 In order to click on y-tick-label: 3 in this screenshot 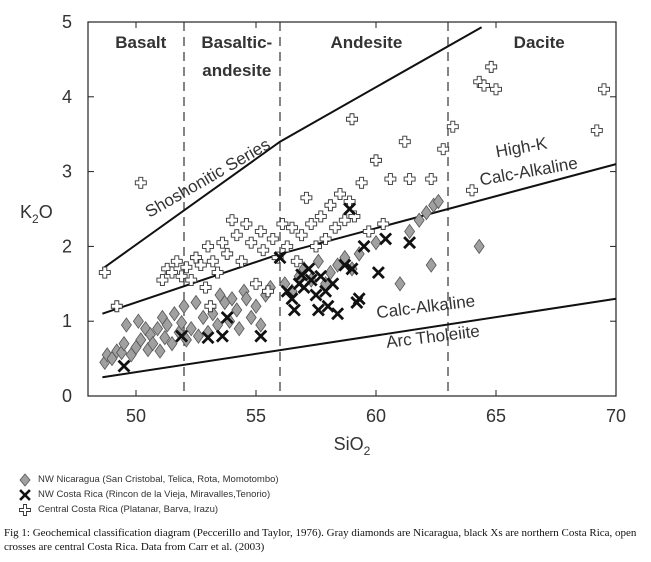, I will do `click(67, 172)`.